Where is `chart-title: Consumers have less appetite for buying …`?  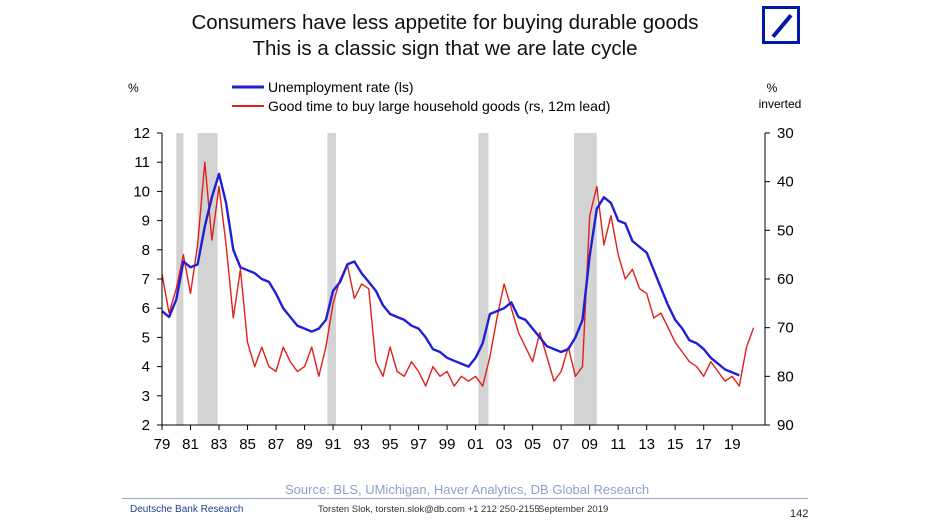 chart-title: Consumers have less appetite for buying … is located at coordinates (445, 36).